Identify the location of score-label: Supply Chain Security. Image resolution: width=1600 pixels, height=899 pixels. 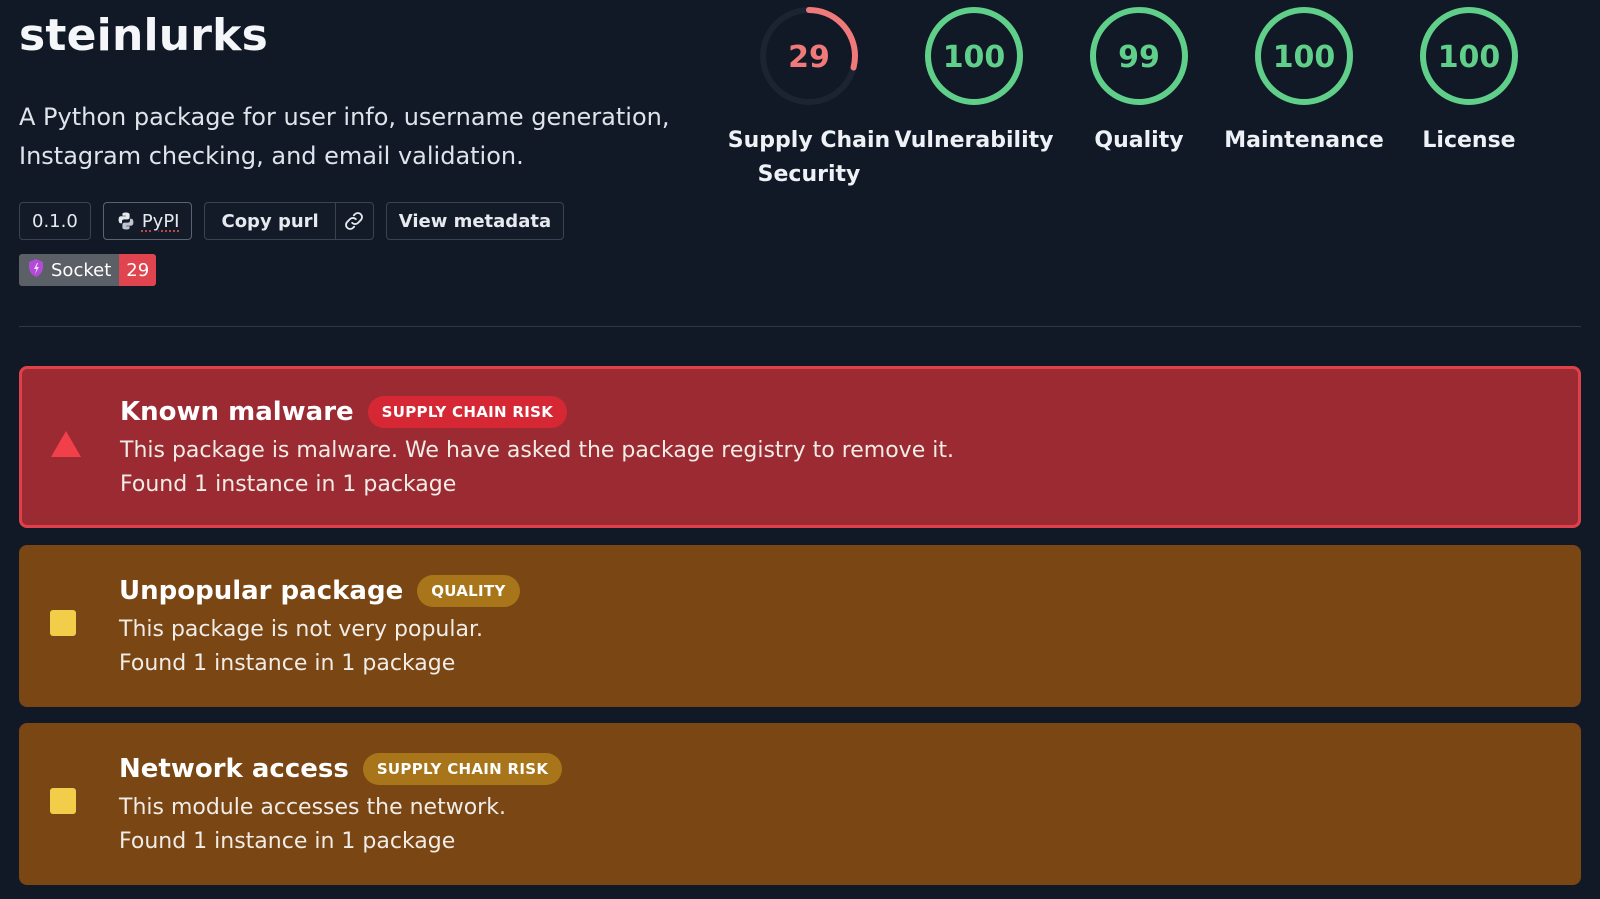
(809, 158).